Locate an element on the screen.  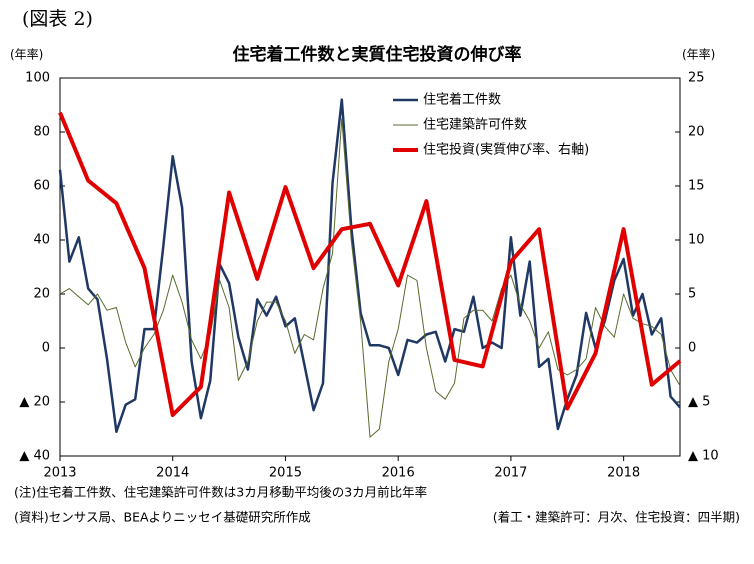
frequency-note: (着工・建築許可：月次、住宅投資：四半期) is located at coordinates (616, 517).